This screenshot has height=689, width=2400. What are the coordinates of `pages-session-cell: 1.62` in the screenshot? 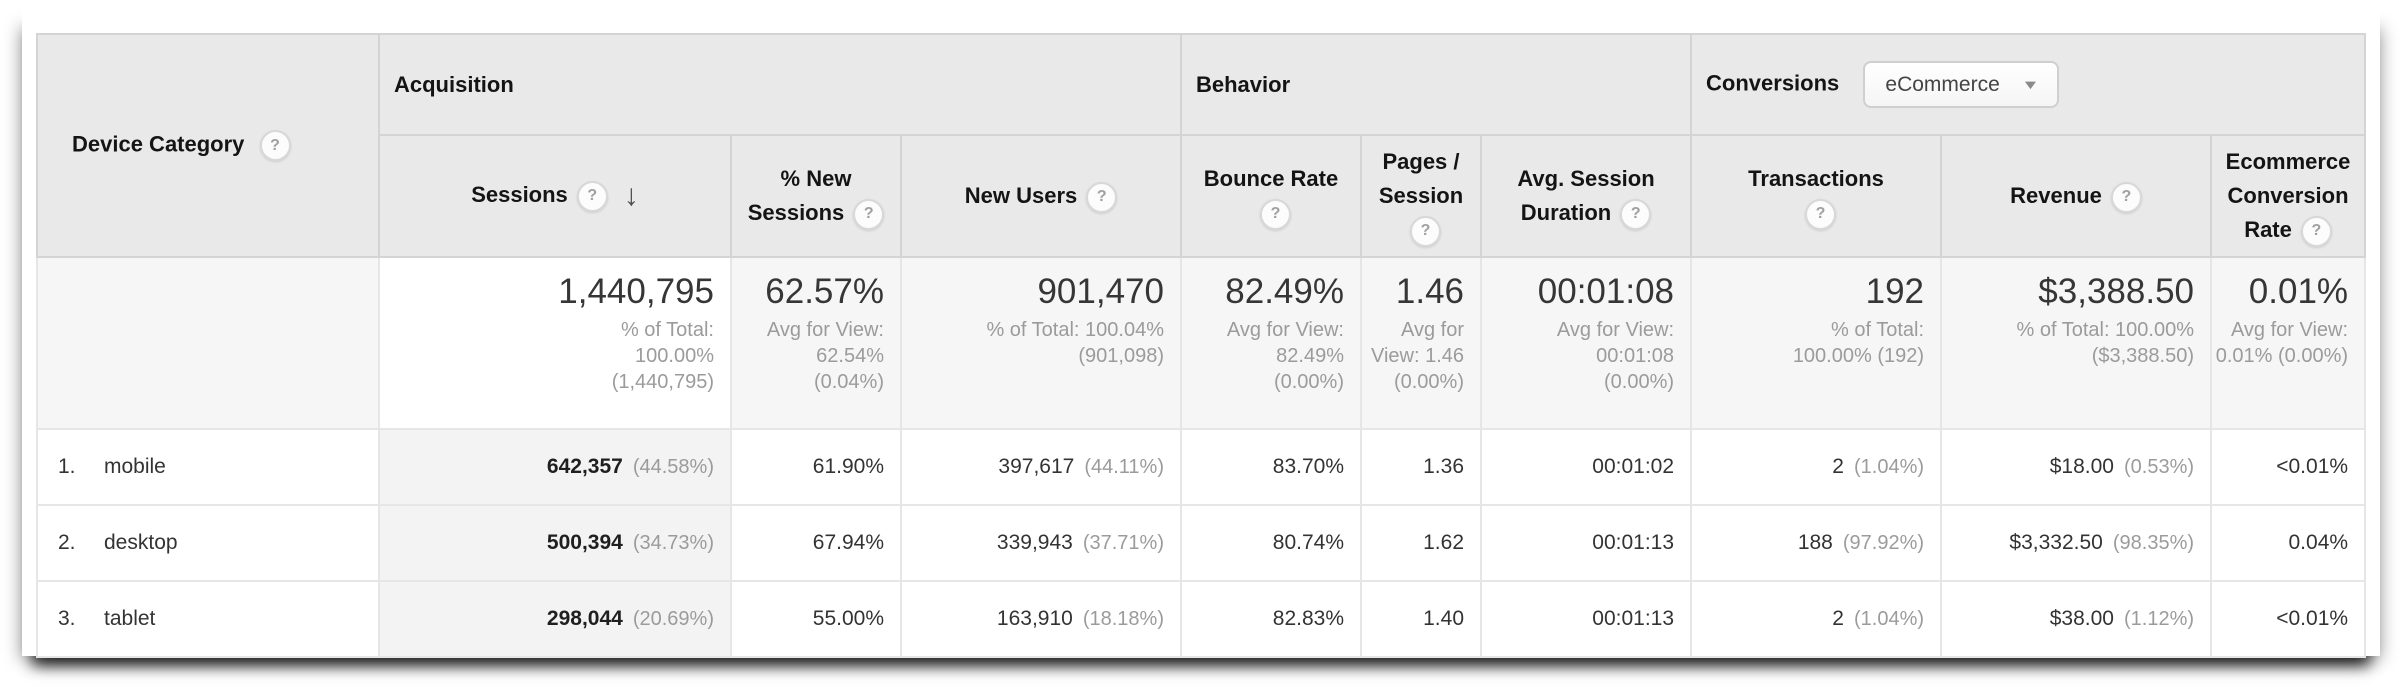 It's located at (1421, 543).